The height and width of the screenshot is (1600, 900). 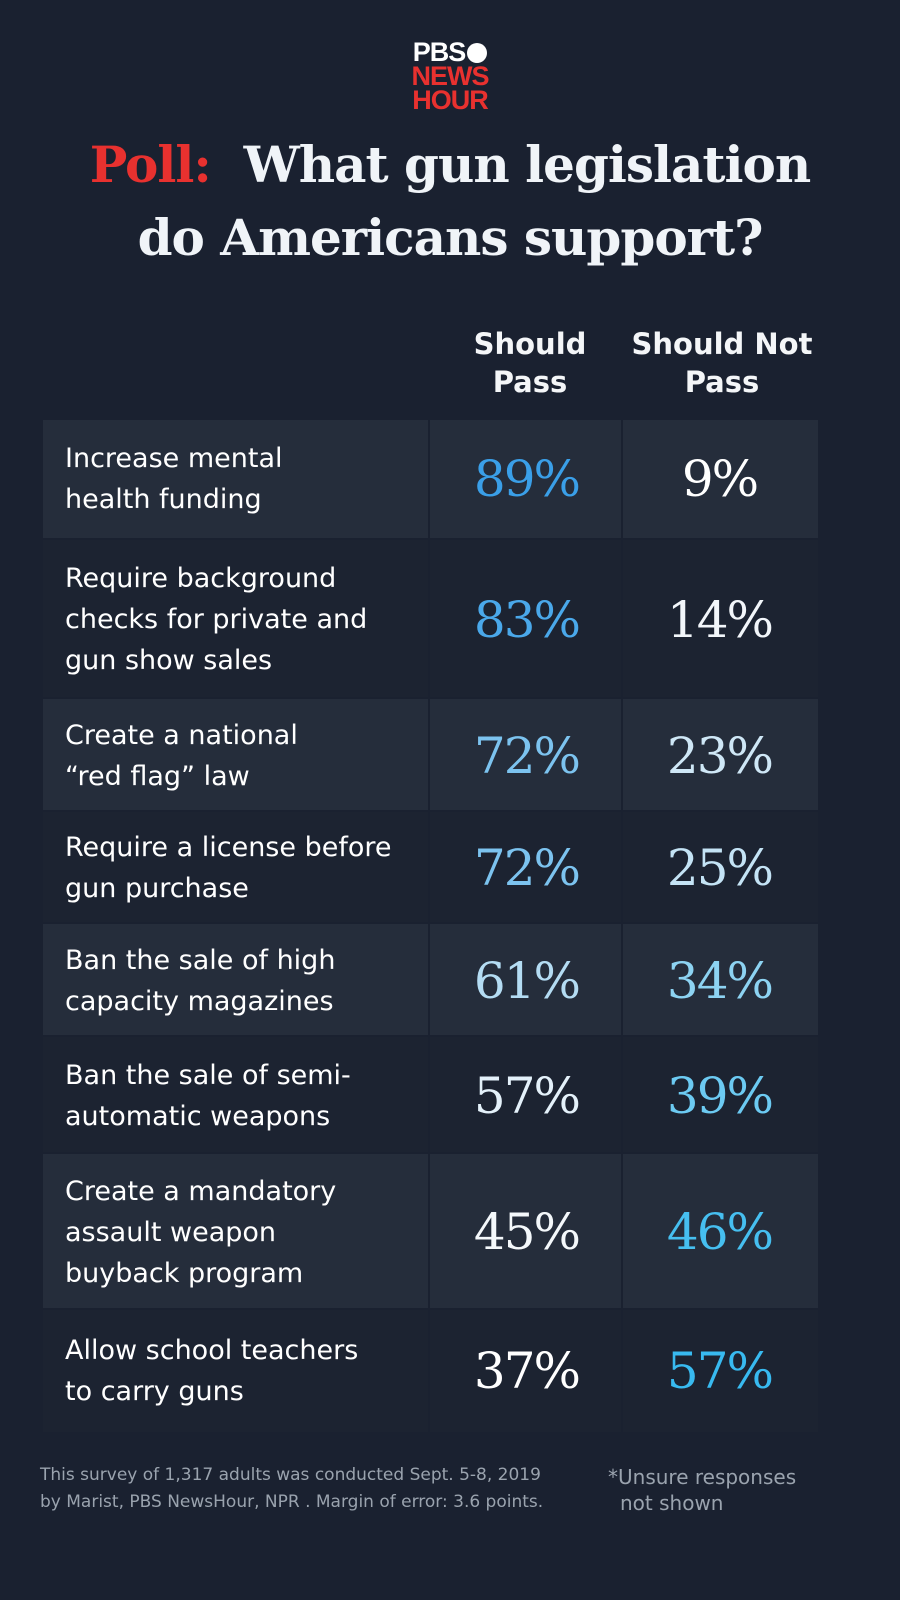 I want to click on should-pass-cell: 57%, so click(x=525, y=1095).